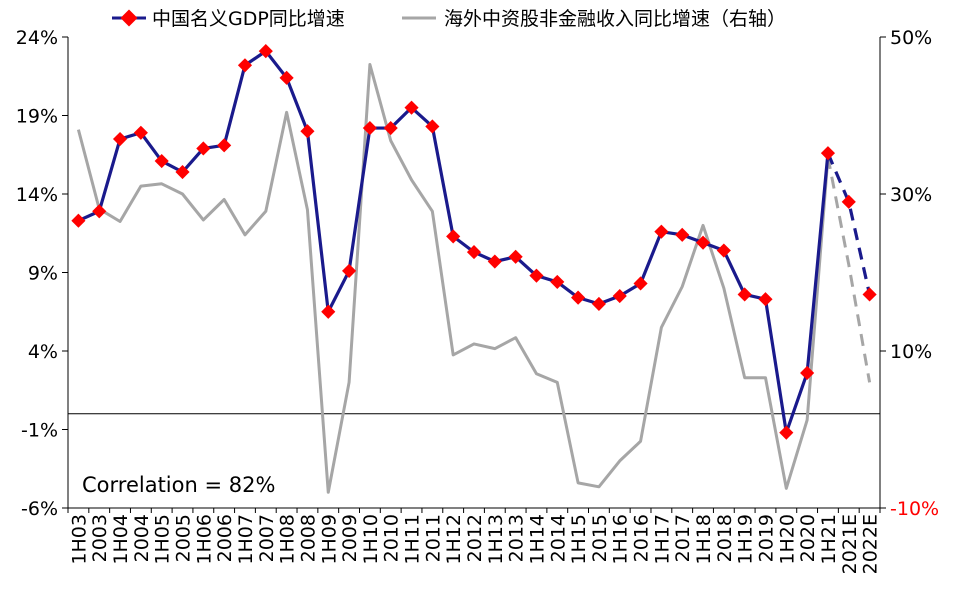  Describe the element at coordinates (329, 539) in the screenshot. I see `x-tick-label: 1H09` at that location.